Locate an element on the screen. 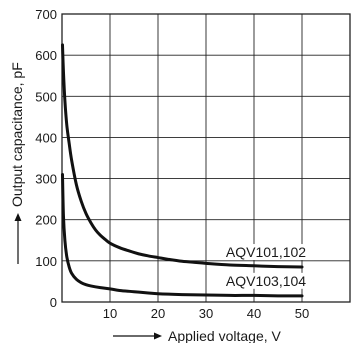 The width and height of the screenshot is (358, 348). y-tick-label: 600 is located at coordinates (46, 55).